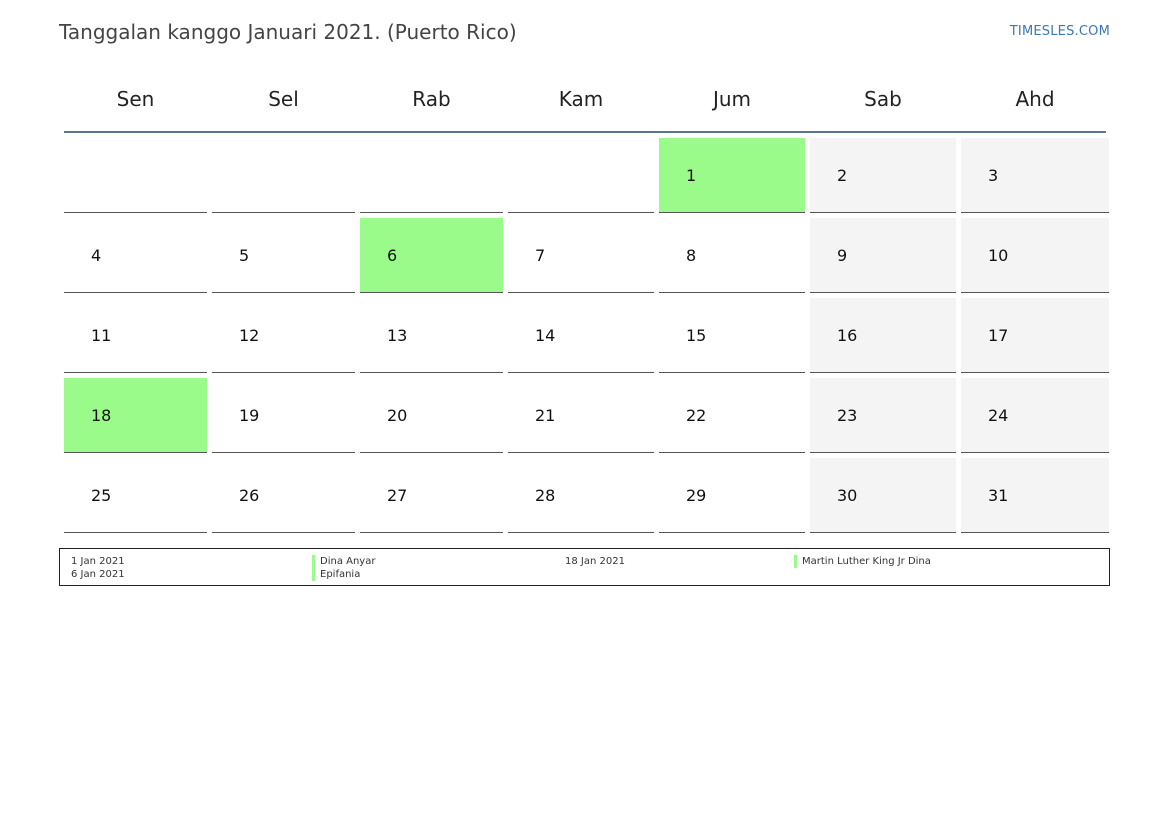  Describe the element at coordinates (883, 335) in the screenshot. I see `day-cell: 16` at that location.